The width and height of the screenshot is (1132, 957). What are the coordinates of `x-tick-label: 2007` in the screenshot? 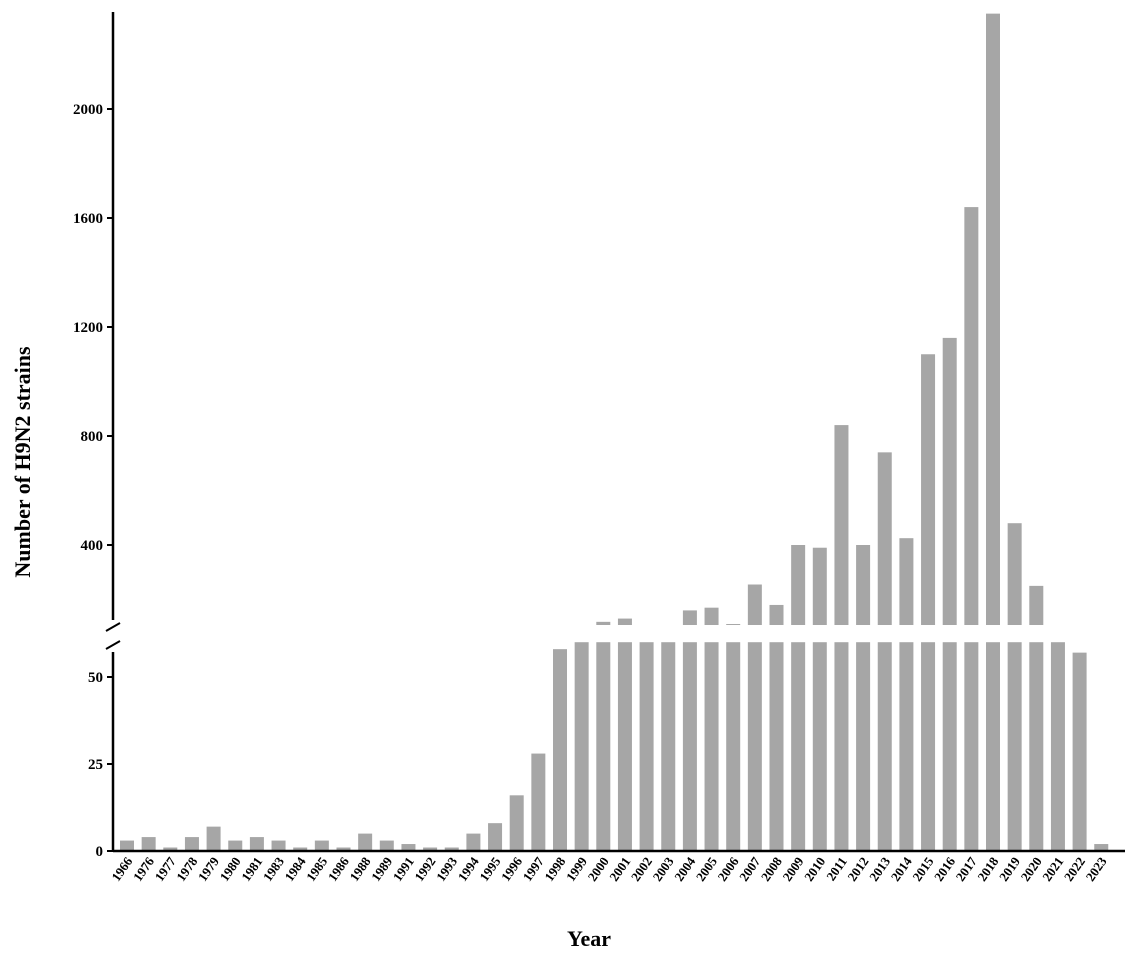 It's located at (749, 869).